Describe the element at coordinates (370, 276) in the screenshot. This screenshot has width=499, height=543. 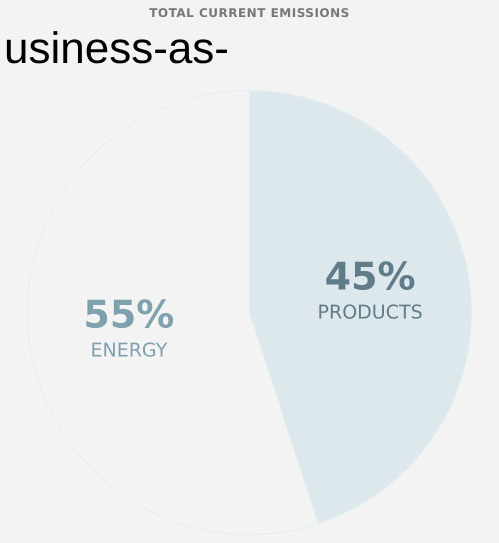
I see `data-label: 45%` at that location.